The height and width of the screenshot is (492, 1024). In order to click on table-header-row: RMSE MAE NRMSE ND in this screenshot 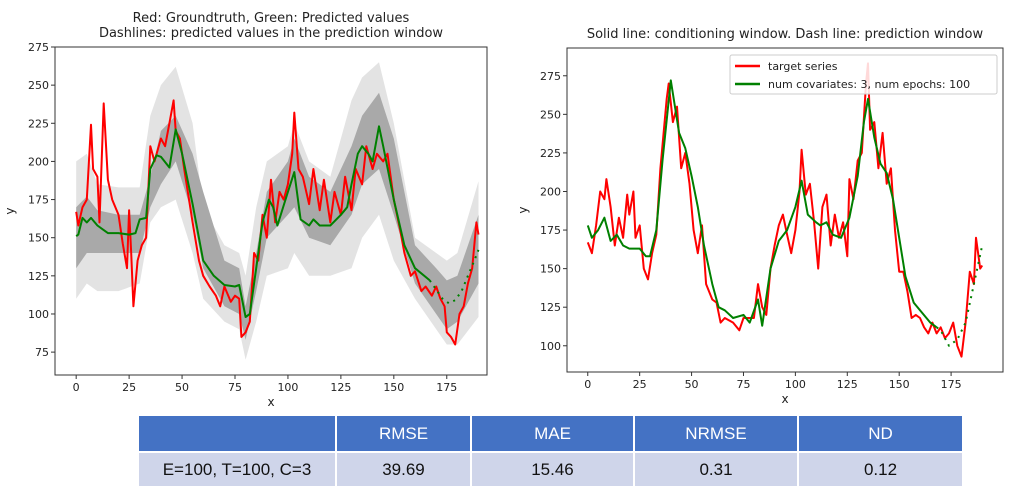, I will do `click(550, 433)`.